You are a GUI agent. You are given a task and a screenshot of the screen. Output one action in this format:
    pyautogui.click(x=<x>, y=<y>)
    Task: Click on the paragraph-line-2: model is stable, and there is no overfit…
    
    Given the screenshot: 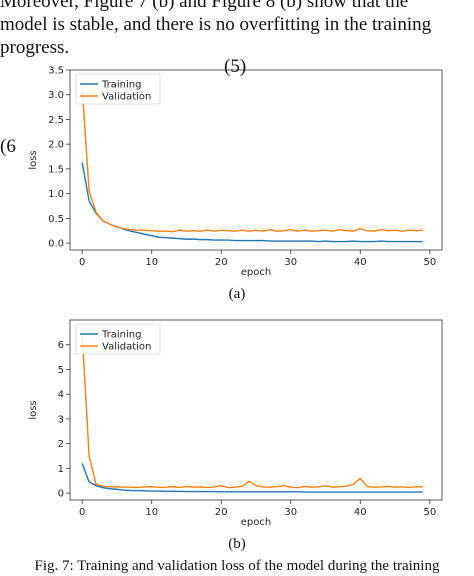 What is the action you would take?
    pyautogui.click(x=216, y=24)
    